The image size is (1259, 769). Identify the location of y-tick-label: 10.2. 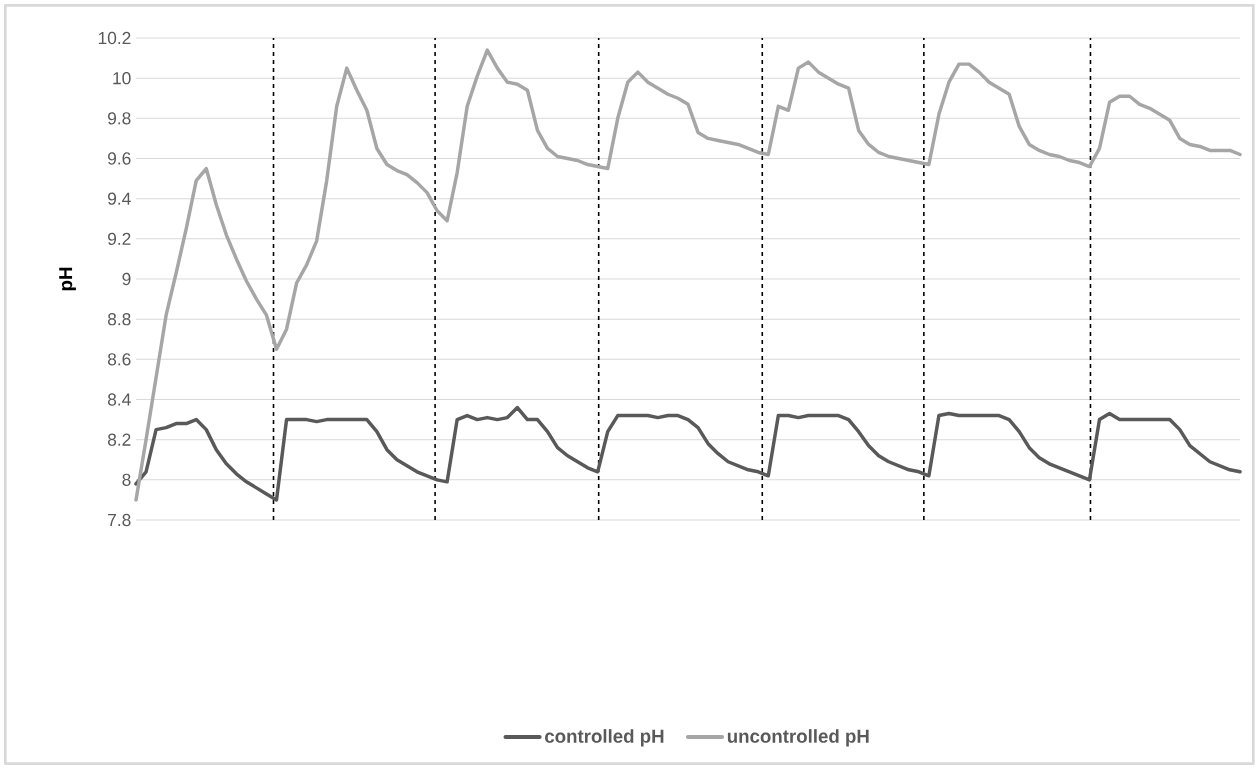
(114, 38).